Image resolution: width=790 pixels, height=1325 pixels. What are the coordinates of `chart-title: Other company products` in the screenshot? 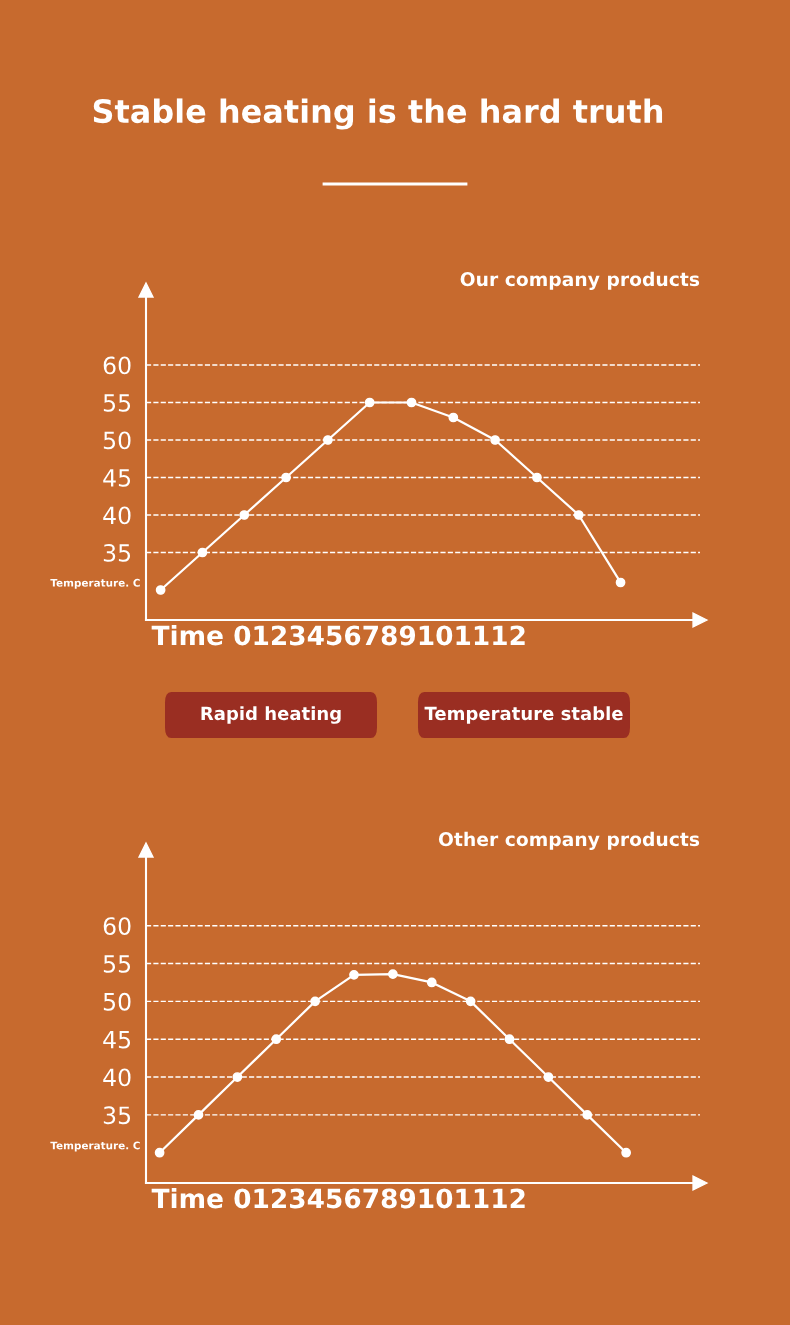 It's located at (569, 840).